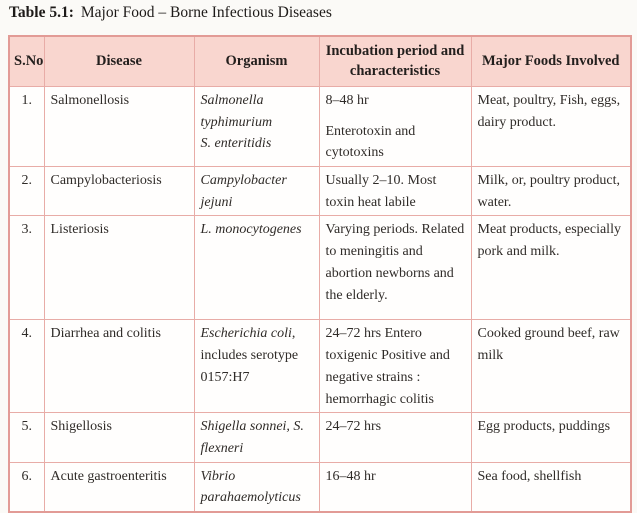 This screenshot has height=513, width=637. I want to click on cell-incubation: 16–48 hr, so click(395, 487).